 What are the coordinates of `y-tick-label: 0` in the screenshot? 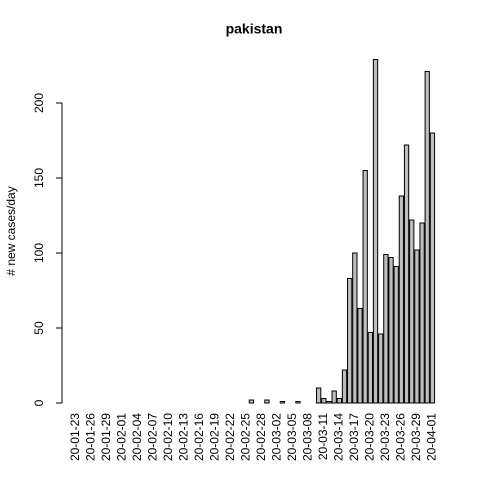 It's located at (39, 402).